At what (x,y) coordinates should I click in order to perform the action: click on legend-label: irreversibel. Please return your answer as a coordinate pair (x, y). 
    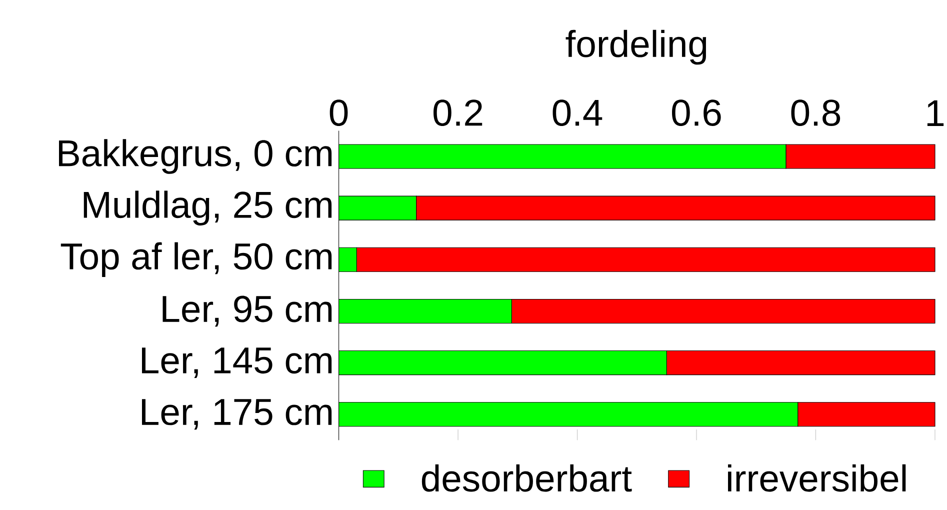
    Looking at the image, I should click on (817, 478).